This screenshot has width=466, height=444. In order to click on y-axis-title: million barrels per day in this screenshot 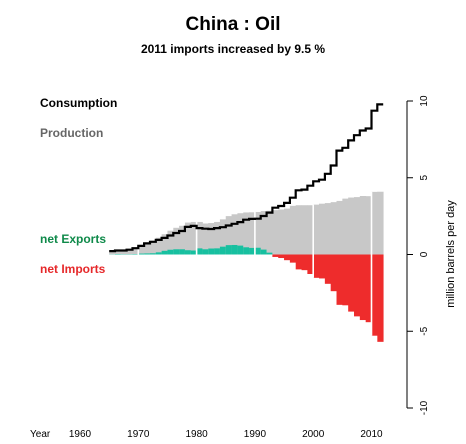, I will do `click(451, 254)`.